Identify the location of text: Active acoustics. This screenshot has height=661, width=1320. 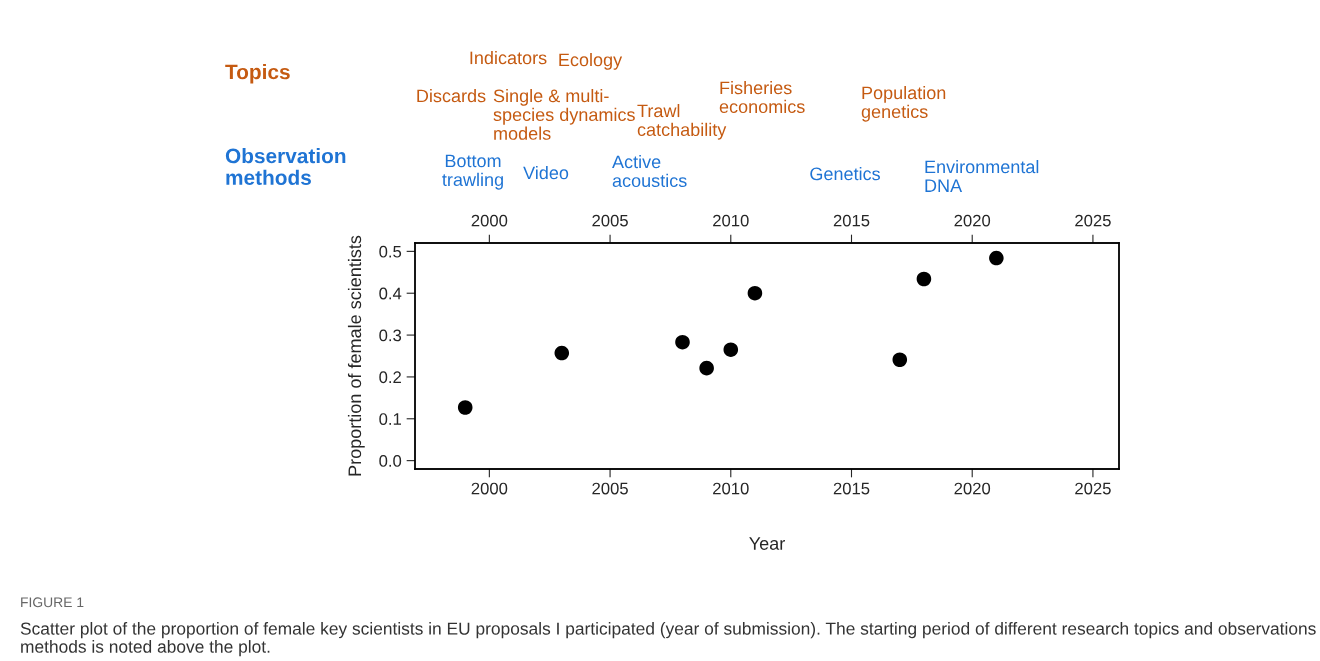
(649, 171).